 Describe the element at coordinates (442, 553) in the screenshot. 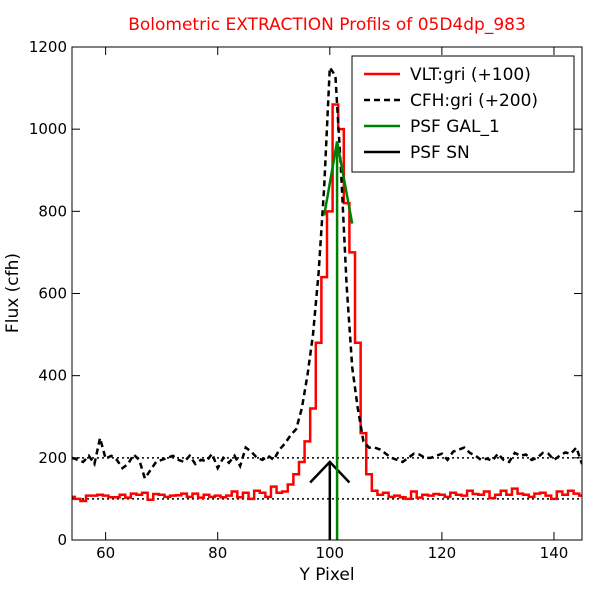

I see `x-tick-label: 120` at that location.